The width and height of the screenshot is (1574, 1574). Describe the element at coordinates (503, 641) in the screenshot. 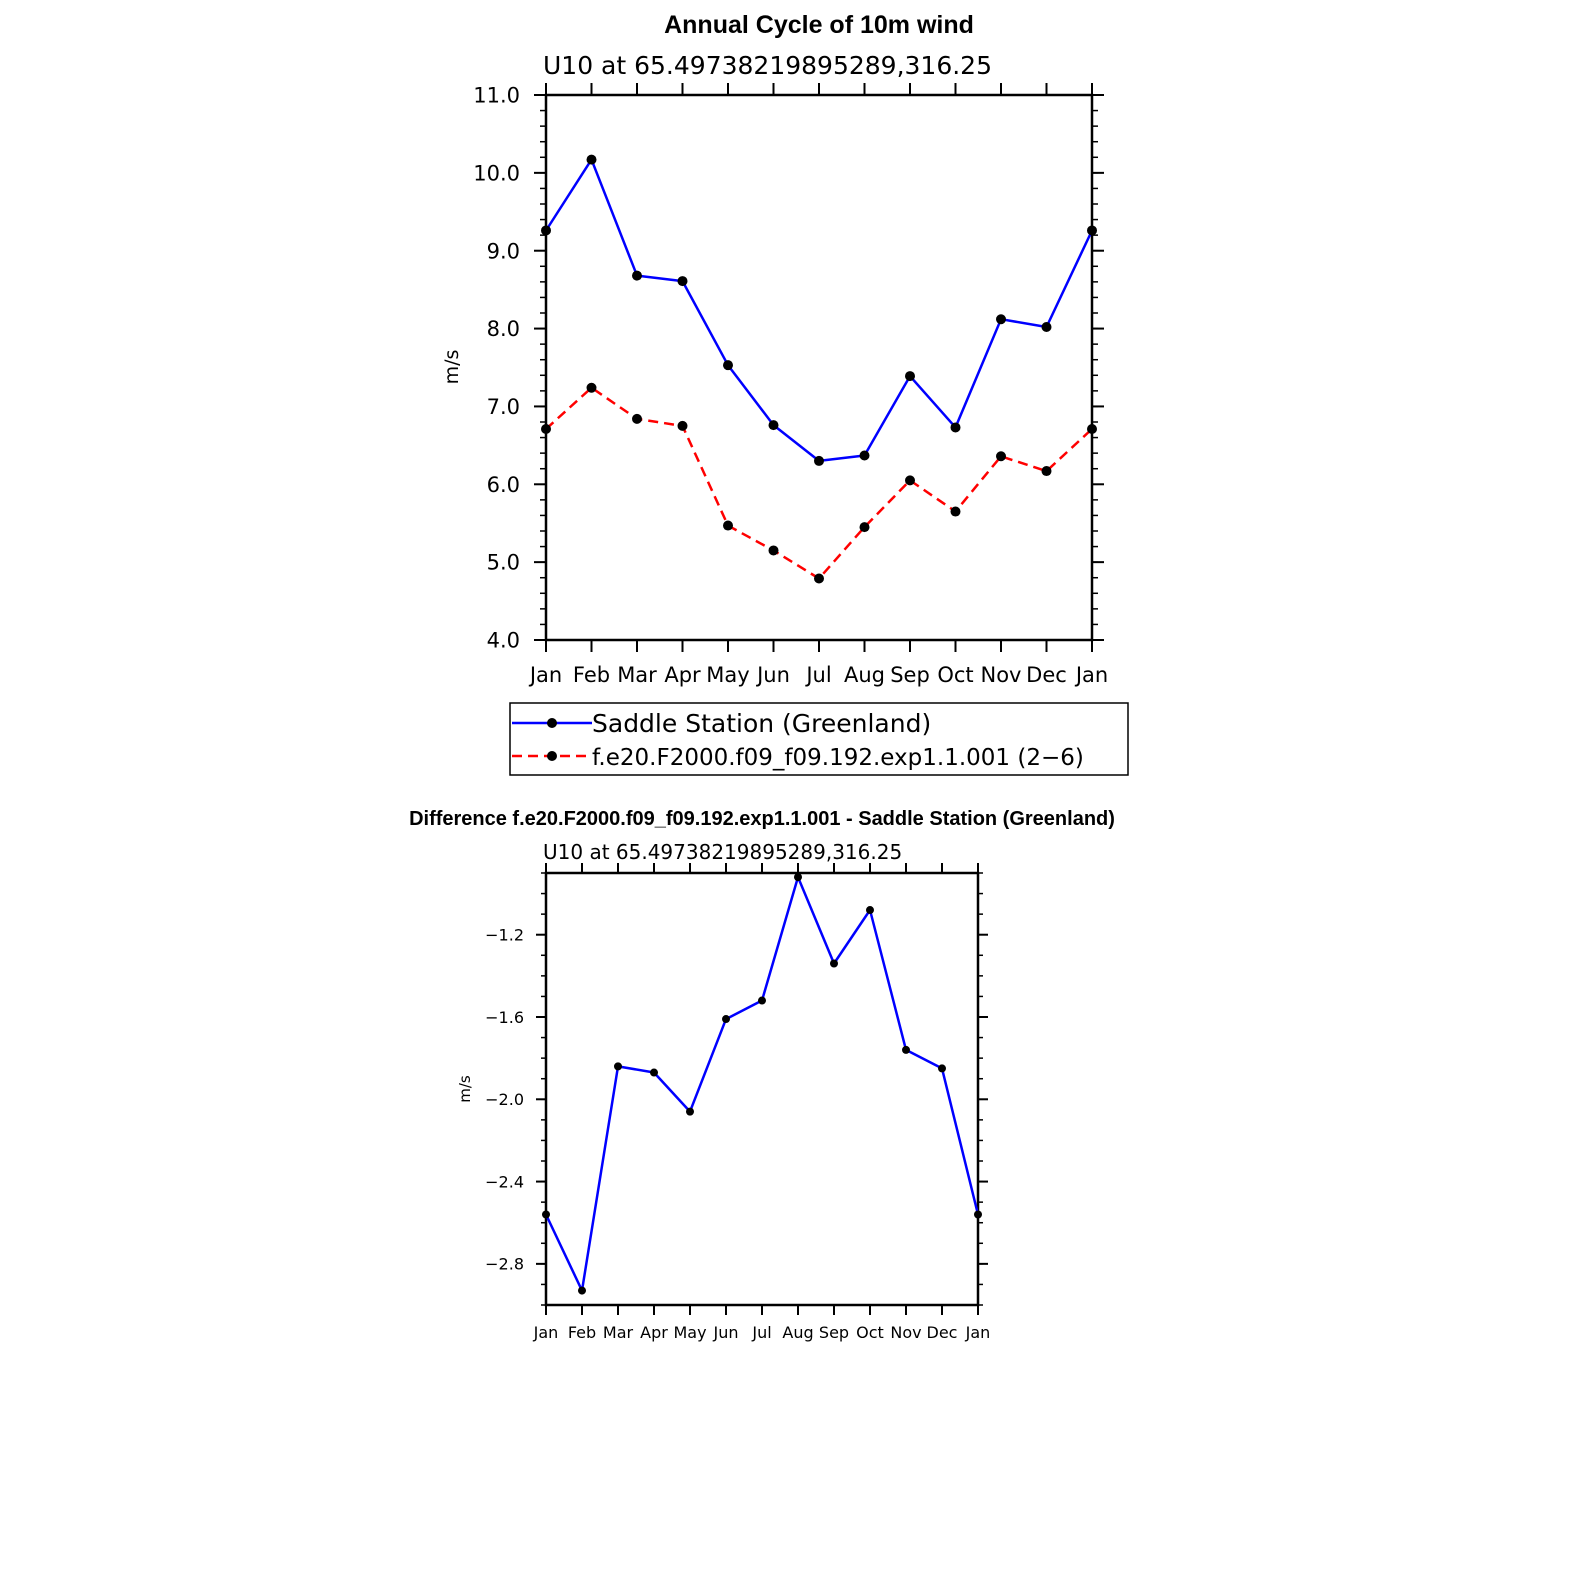

I see `y-tick-label: 4.0` at that location.